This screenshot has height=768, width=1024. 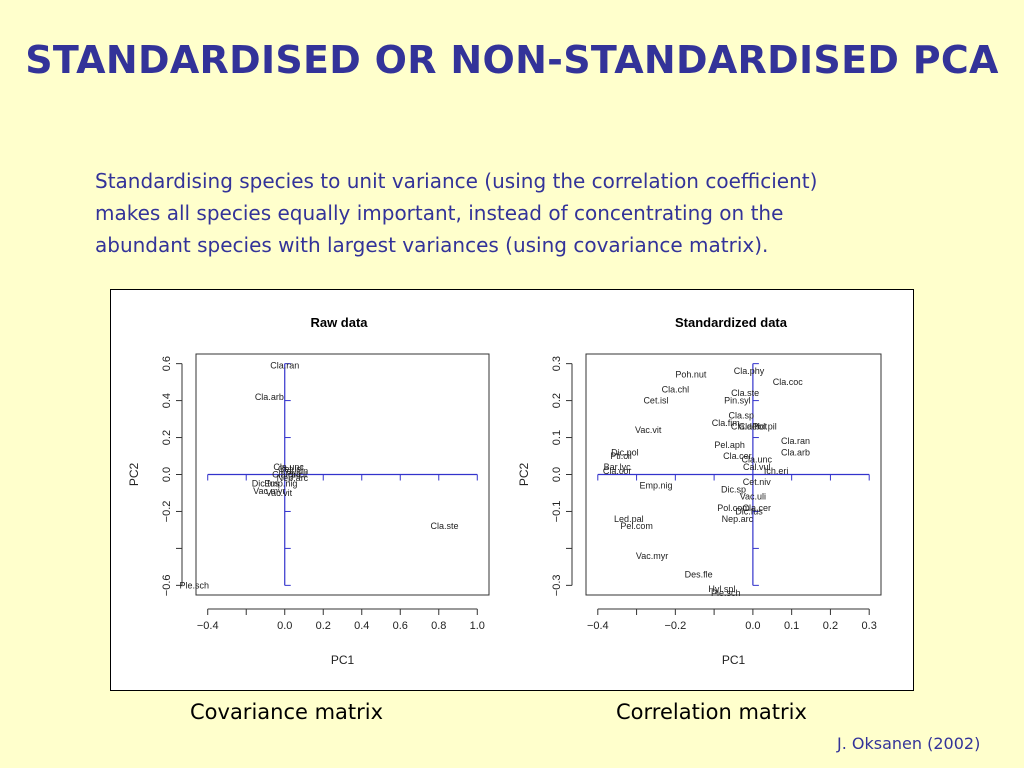 What do you see at coordinates (749, 511) in the screenshot?
I see `p2-species-label: Dic.fus` at bounding box center [749, 511].